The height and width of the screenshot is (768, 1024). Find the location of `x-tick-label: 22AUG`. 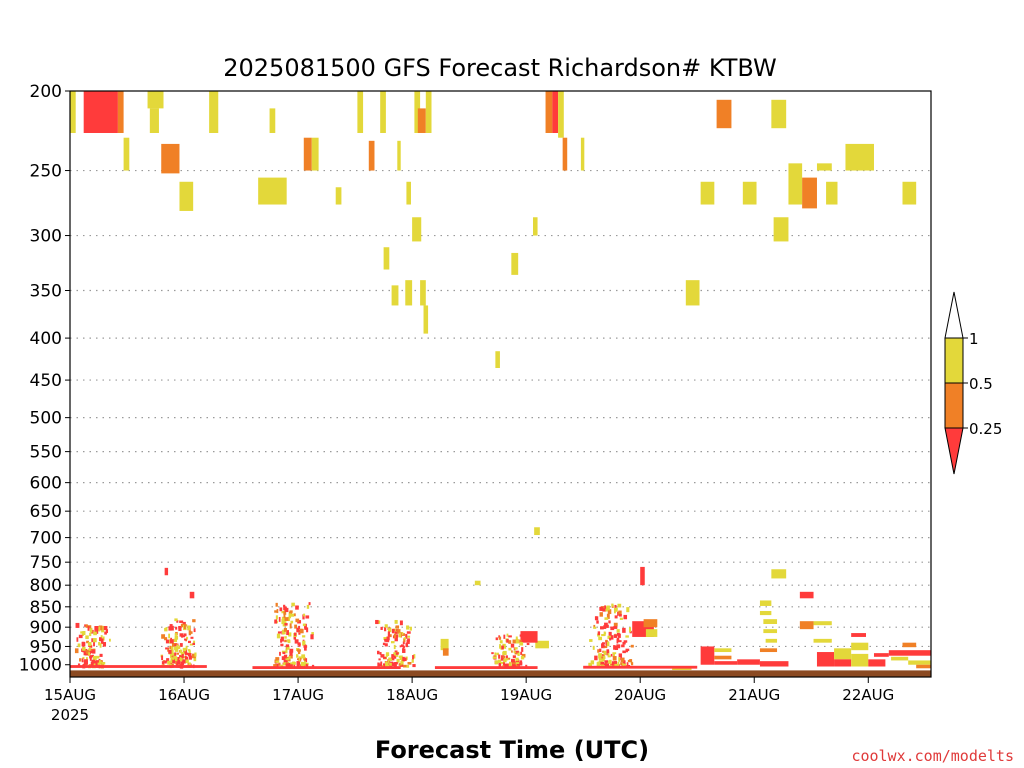

x-tick-label: 22AUG is located at coordinates (868, 695).